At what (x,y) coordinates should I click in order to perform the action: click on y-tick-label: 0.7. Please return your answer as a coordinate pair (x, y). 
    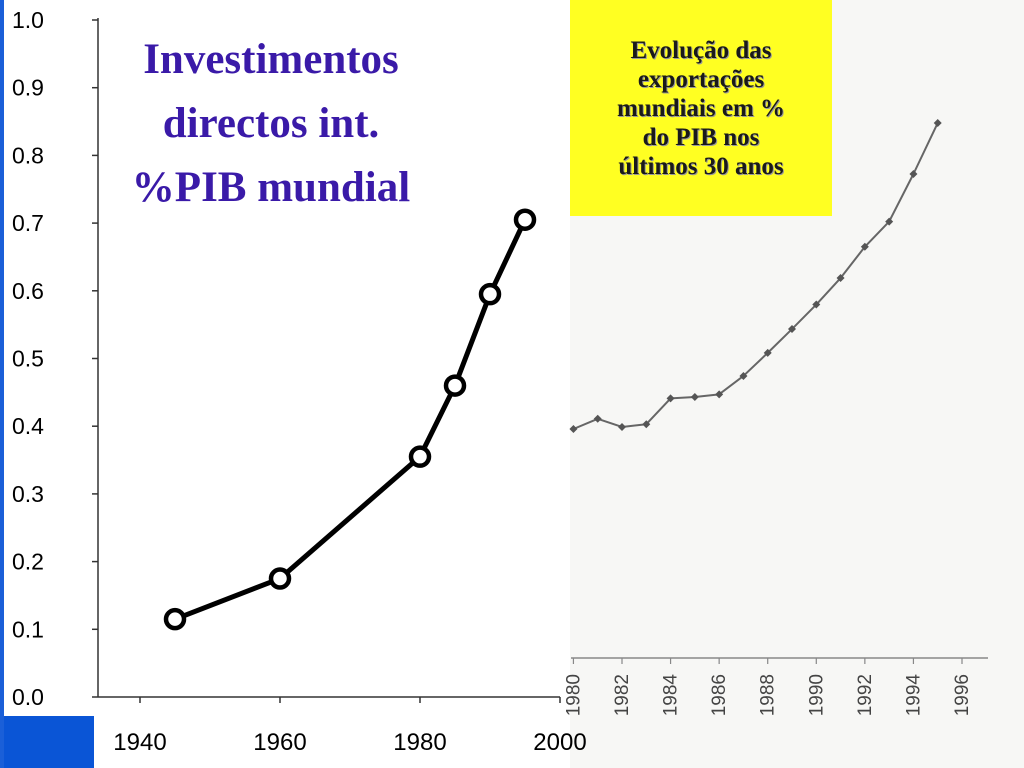
    Looking at the image, I should click on (28, 223).